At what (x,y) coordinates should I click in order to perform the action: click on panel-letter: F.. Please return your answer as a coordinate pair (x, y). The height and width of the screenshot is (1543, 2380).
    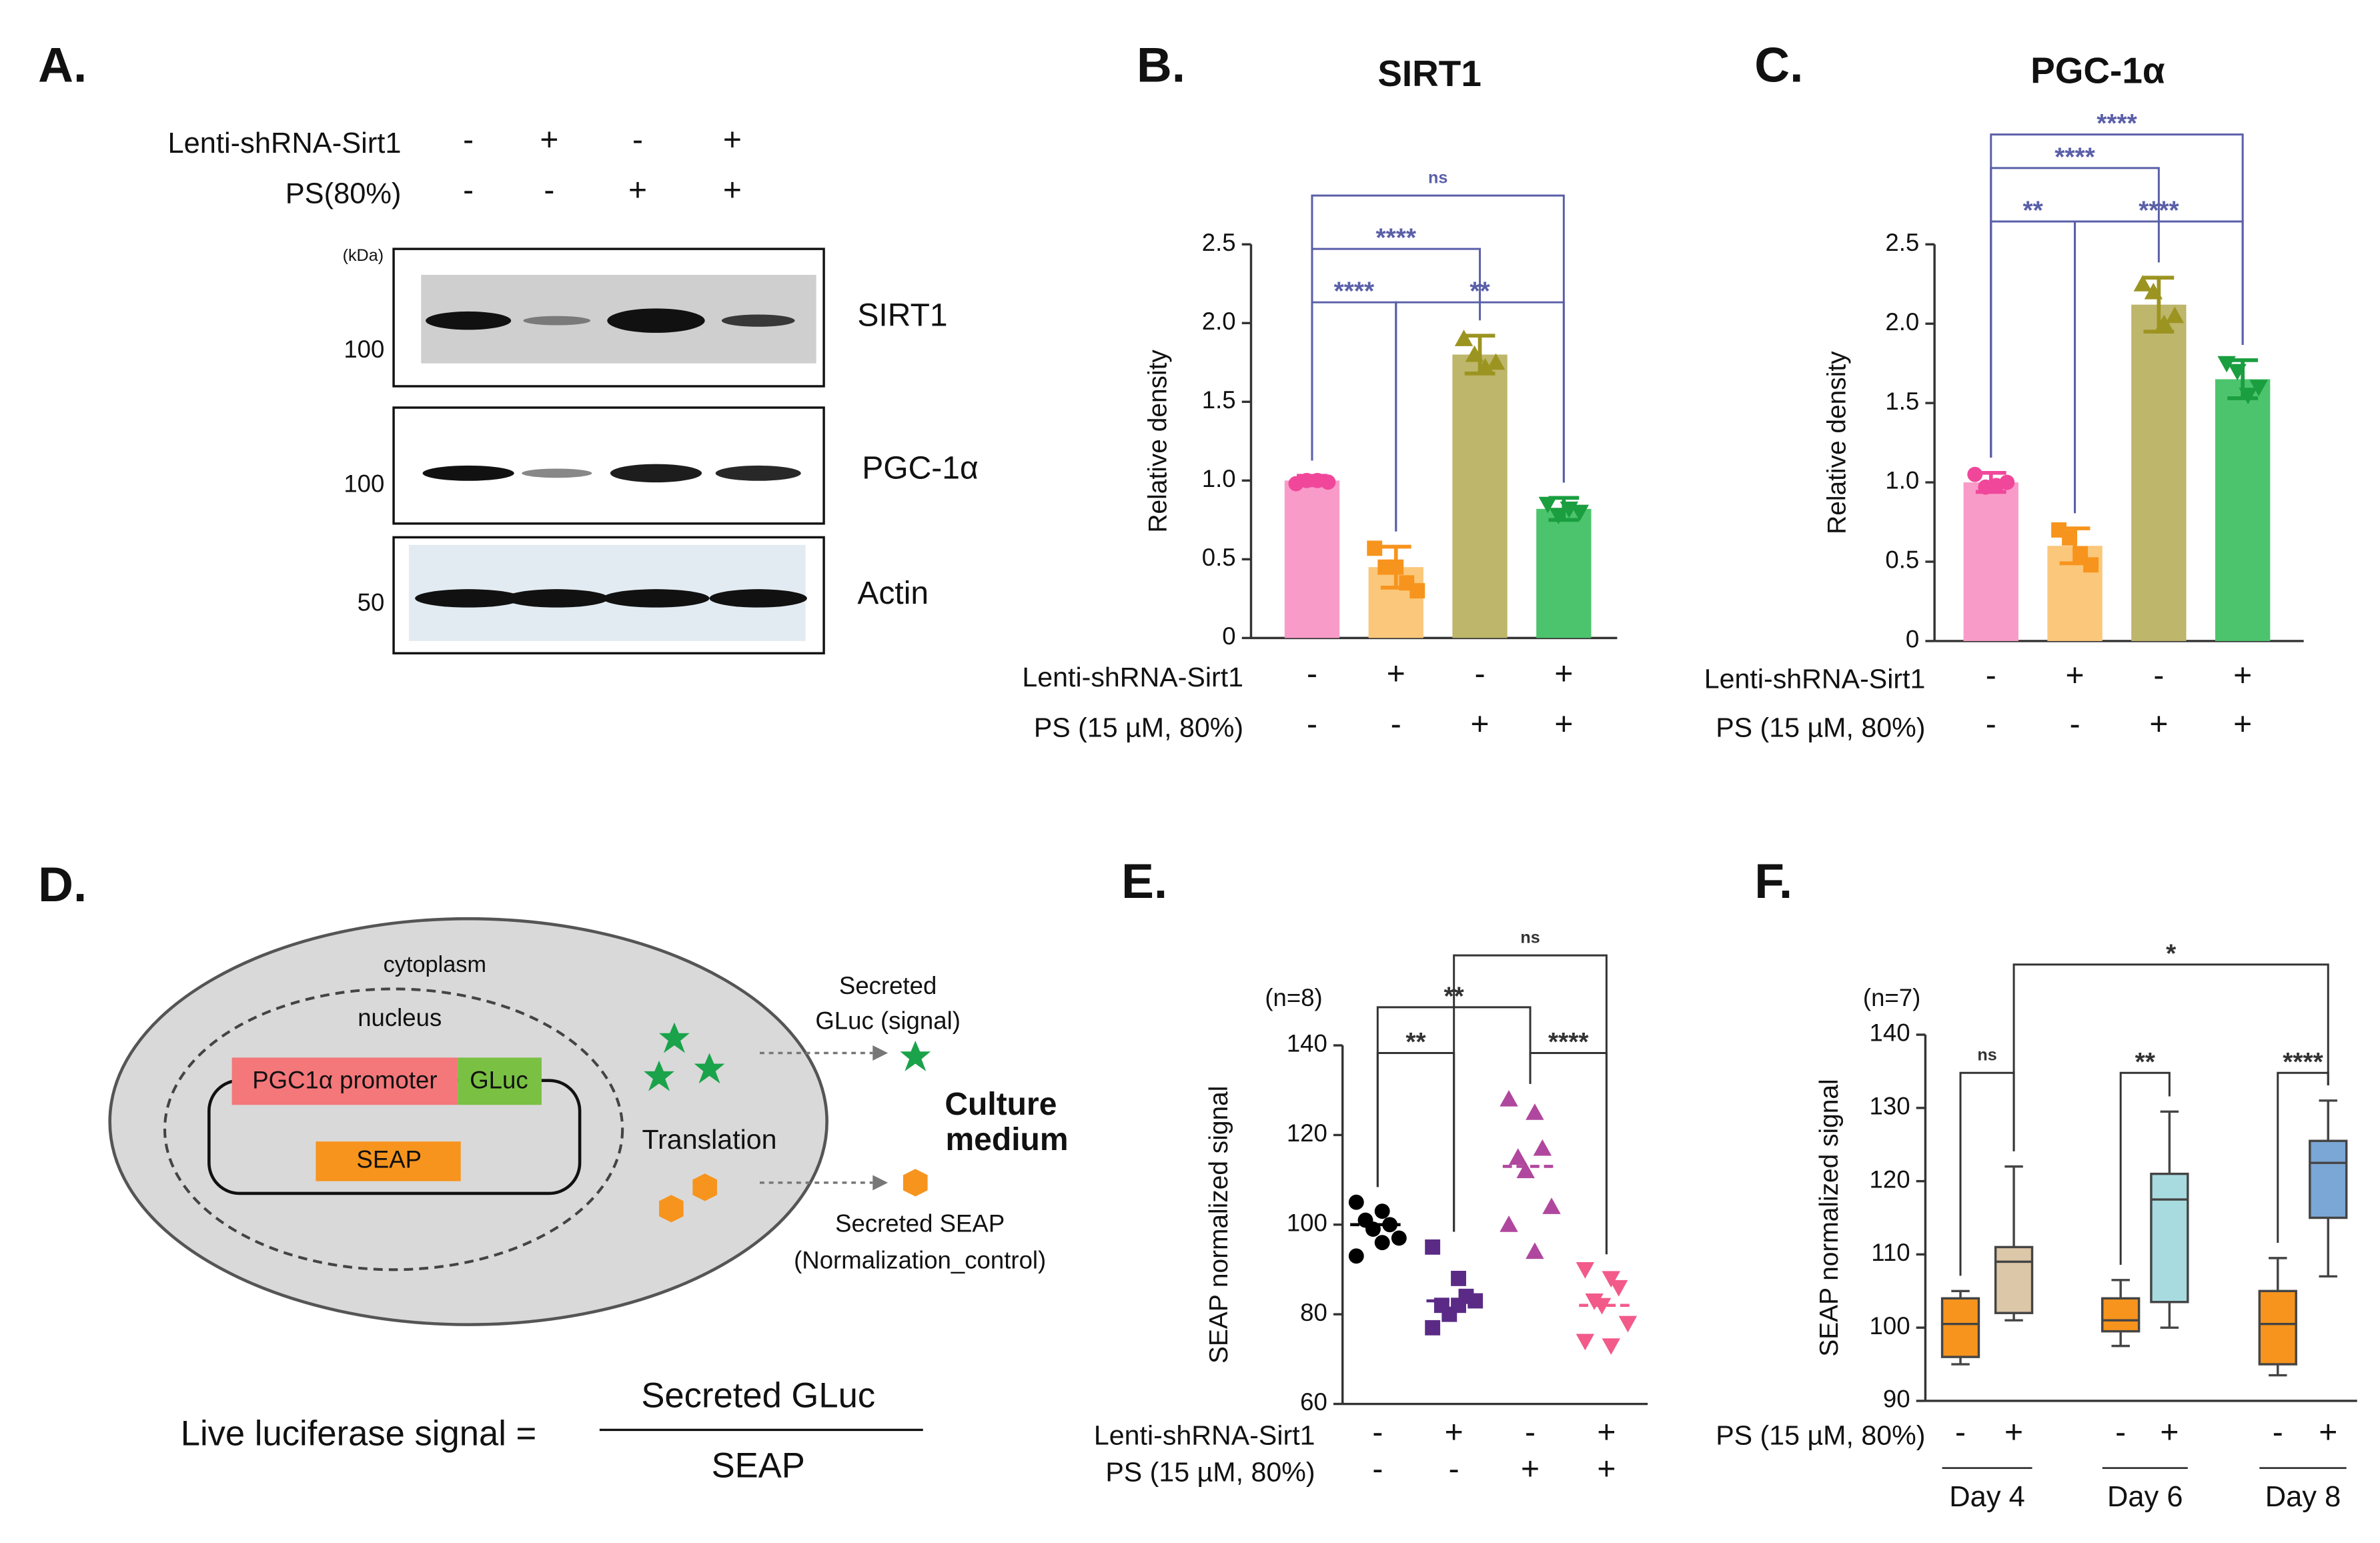
    Looking at the image, I should click on (1773, 881).